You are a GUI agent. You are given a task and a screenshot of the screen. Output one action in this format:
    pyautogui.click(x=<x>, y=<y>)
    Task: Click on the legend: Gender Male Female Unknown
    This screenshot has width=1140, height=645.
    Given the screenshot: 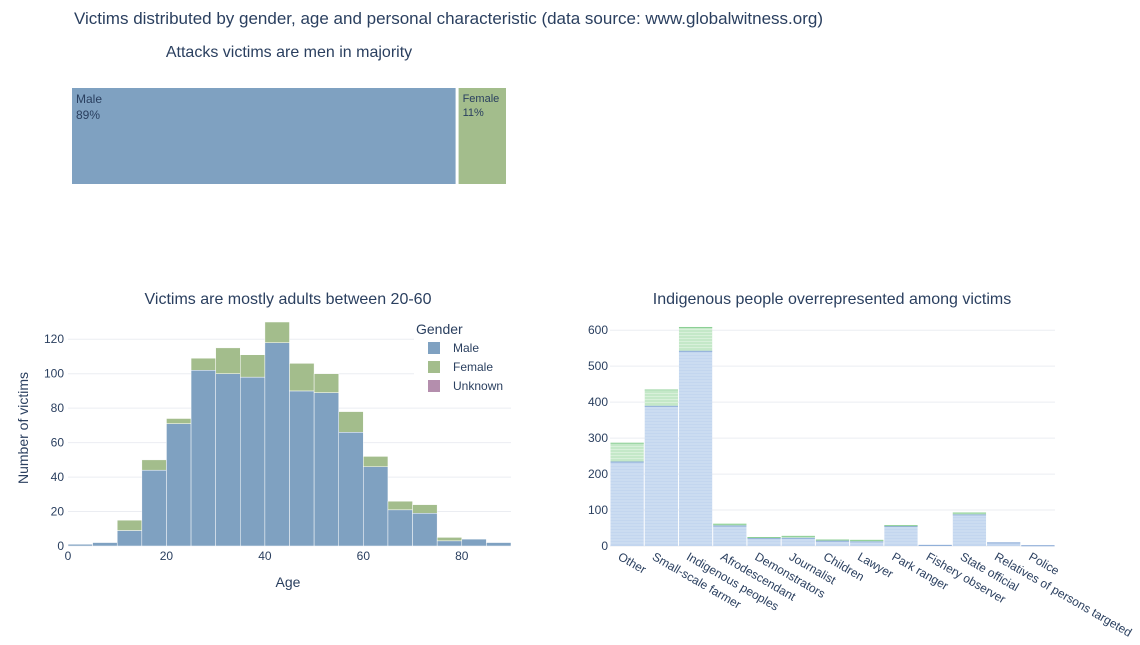 What is the action you would take?
    pyautogui.click(x=464, y=359)
    